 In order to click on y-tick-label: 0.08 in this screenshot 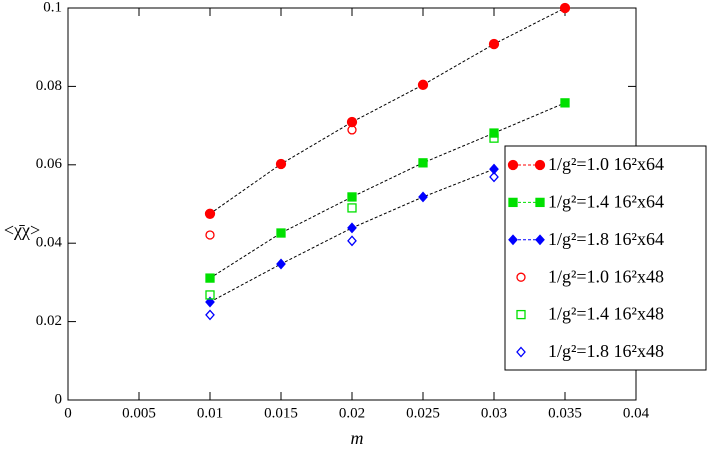, I will do `click(49, 86)`.